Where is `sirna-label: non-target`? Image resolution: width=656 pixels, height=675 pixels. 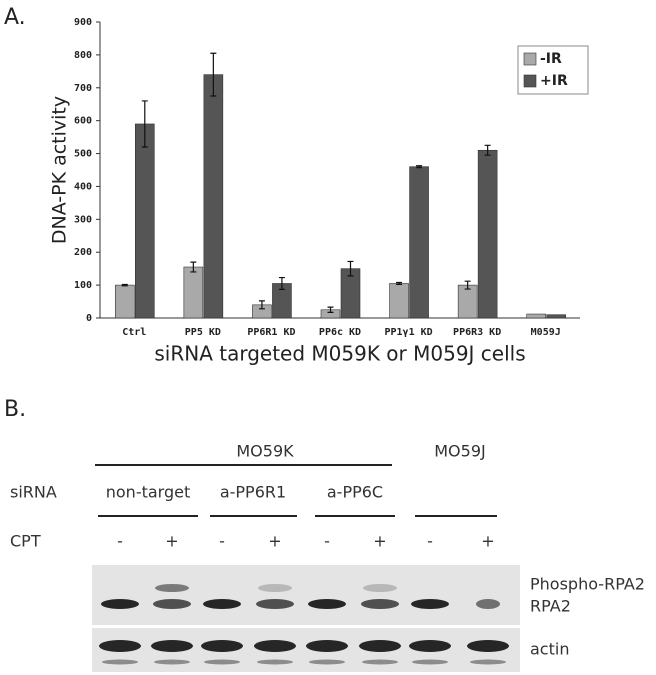 sirna-label: non-target is located at coordinates (148, 492).